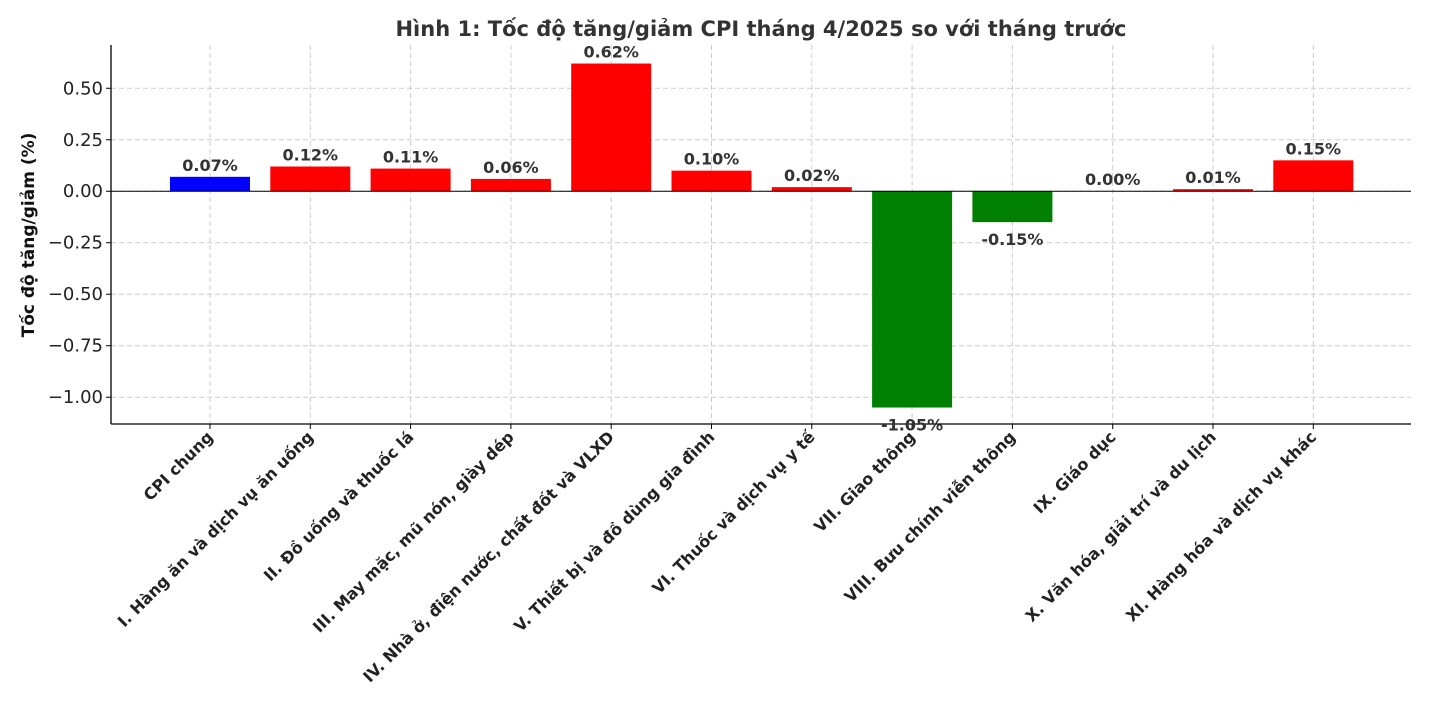 Image resolution: width=1430 pixels, height=715 pixels. Describe the element at coordinates (75, 346) in the screenshot. I see `y-tick-label: −0.75` at that location.